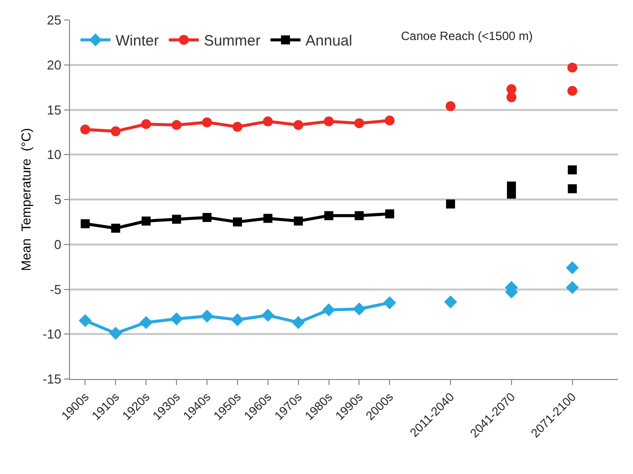 This screenshot has height=474, width=633. I want to click on y-tick-label: 0, so click(58, 244).